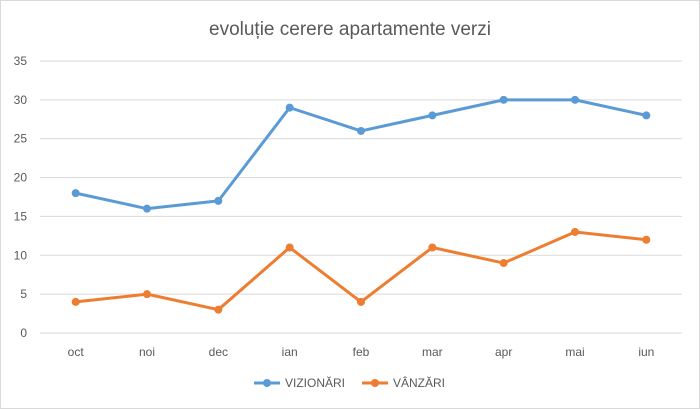  Describe the element at coordinates (21, 61) in the screenshot. I see `y-tick-label: 35` at that location.